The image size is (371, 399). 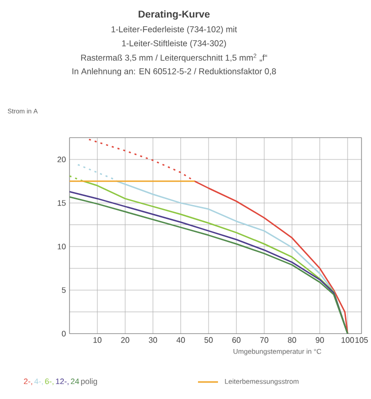 I want to click on chart-title: Derating-Kurve, so click(x=174, y=15).